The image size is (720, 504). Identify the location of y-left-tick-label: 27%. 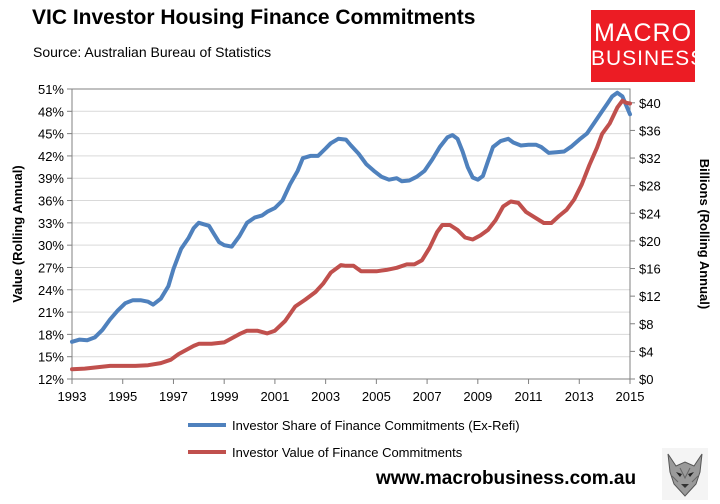
(51, 267).